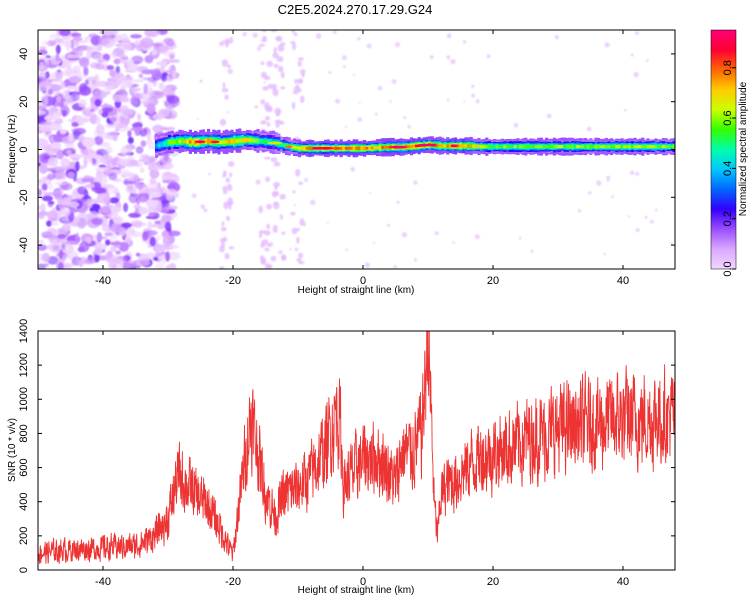 The height and width of the screenshot is (600, 750). I want to click on snr-y-axis-title: SNR (10 * v/v), so click(12, 450).